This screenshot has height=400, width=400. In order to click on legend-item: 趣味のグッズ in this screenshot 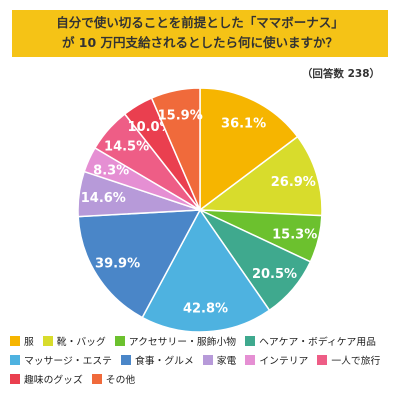, I will do `click(46, 379)`.